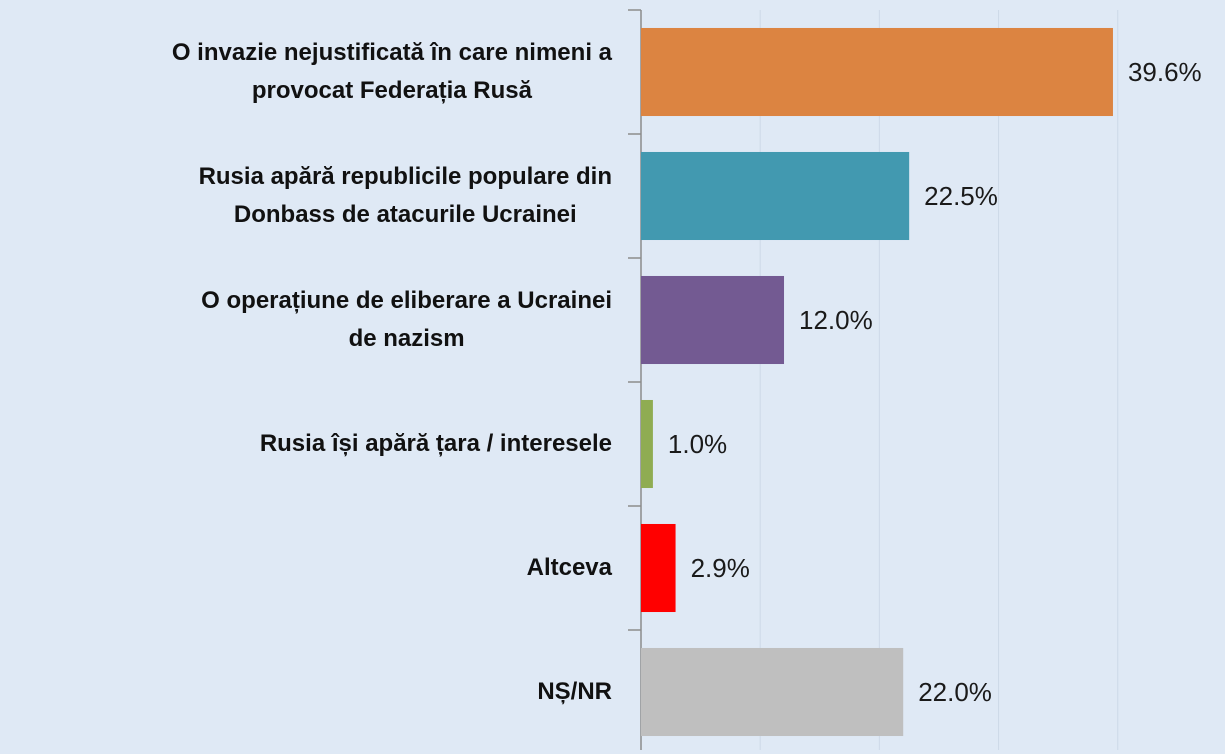  Describe the element at coordinates (391, 52) in the screenshot. I see `category-line: O invazie nejustificată în care nimeni a` at that location.